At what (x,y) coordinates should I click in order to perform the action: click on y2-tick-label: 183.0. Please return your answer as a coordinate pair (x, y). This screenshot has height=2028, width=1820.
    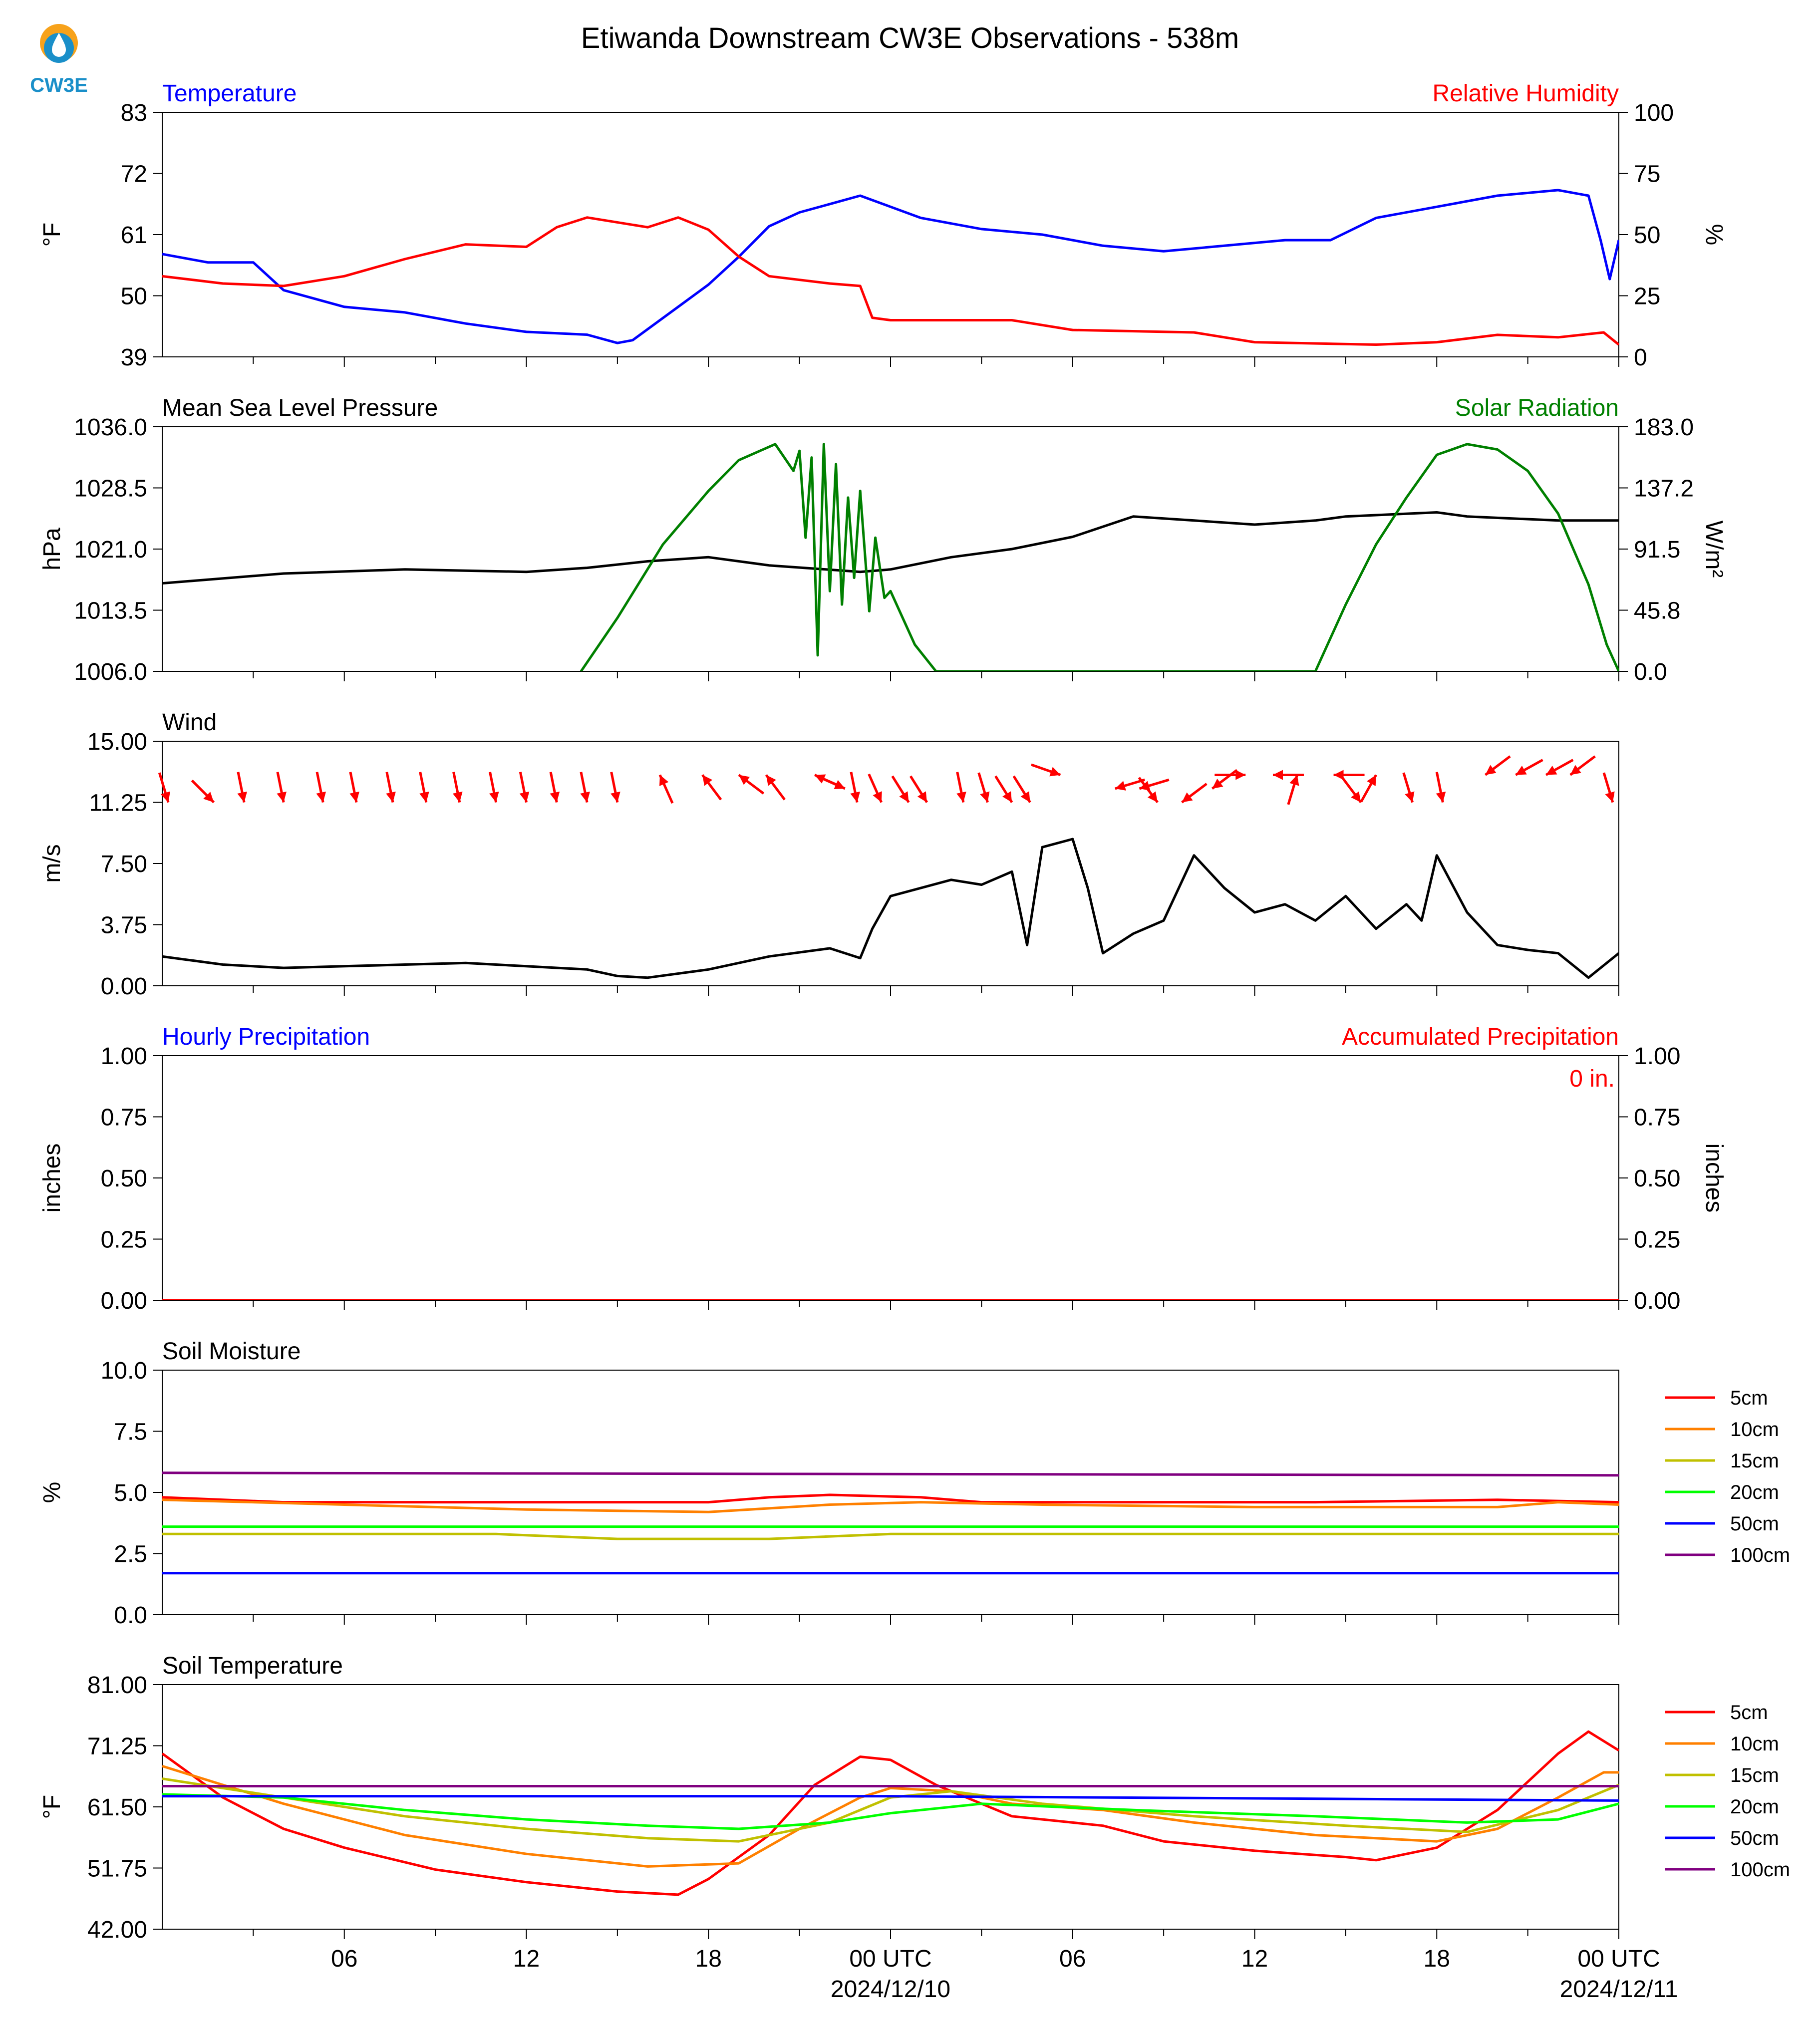
    Looking at the image, I should click on (1664, 427).